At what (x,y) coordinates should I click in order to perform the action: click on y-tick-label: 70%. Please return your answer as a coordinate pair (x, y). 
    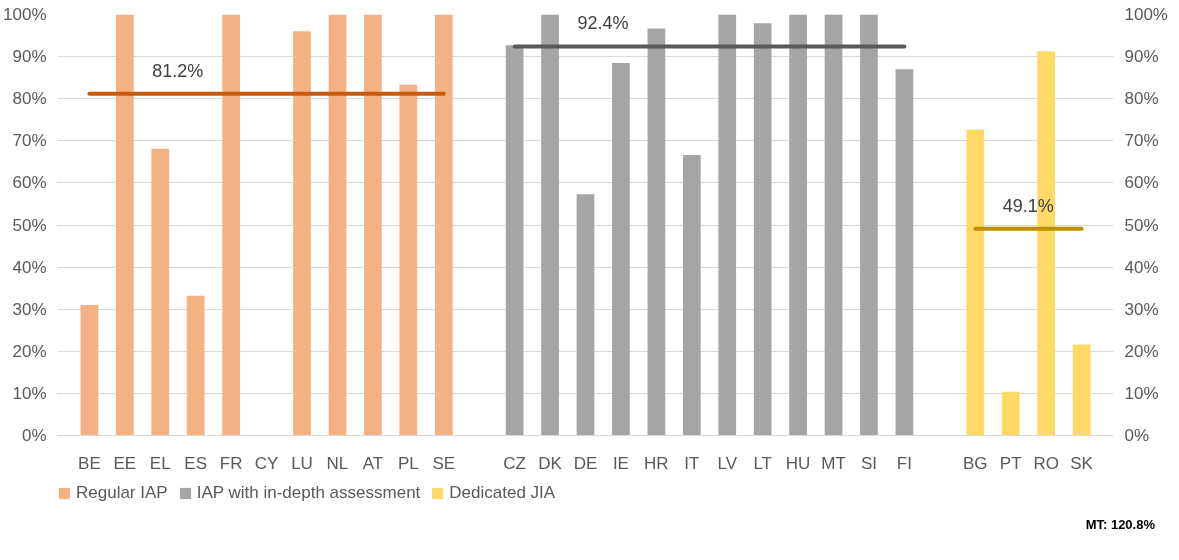
    Looking at the image, I should click on (29, 141).